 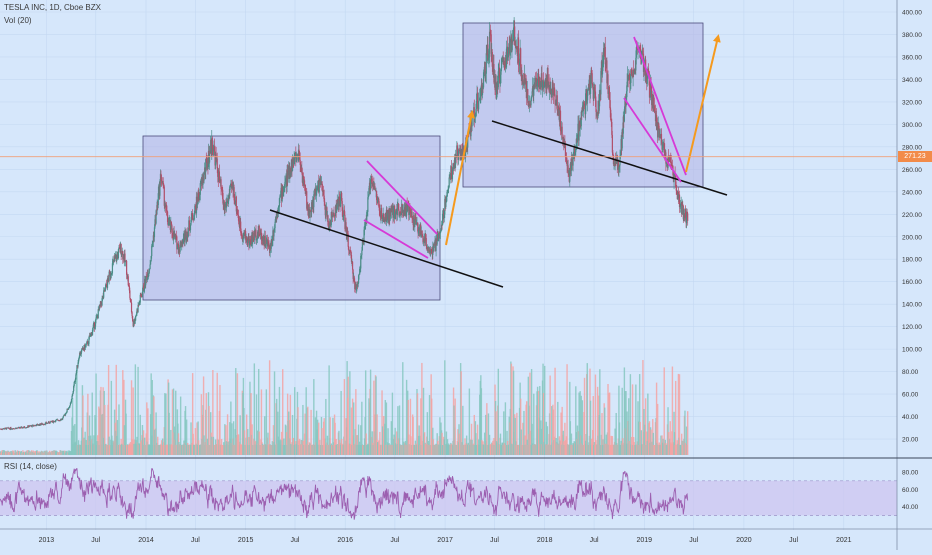 What do you see at coordinates (394, 540) in the screenshot?
I see `time-tick-label: Jul` at bounding box center [394, 540].